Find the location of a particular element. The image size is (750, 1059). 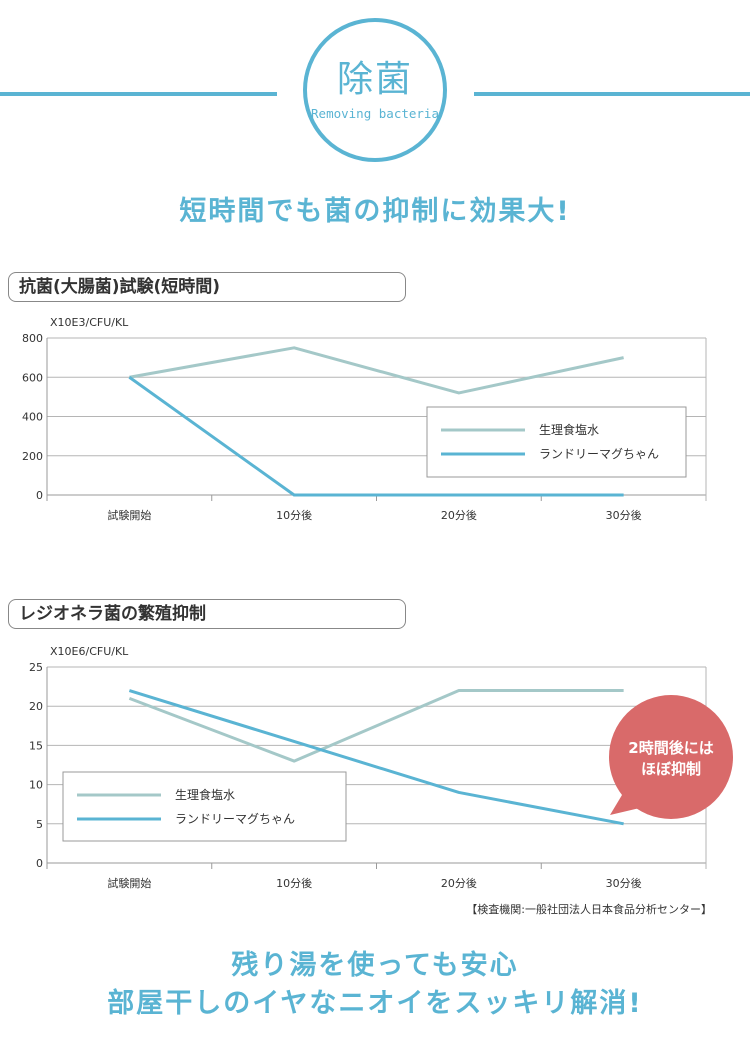

y-tick-label: 10 is located at coordinates (36, 785).